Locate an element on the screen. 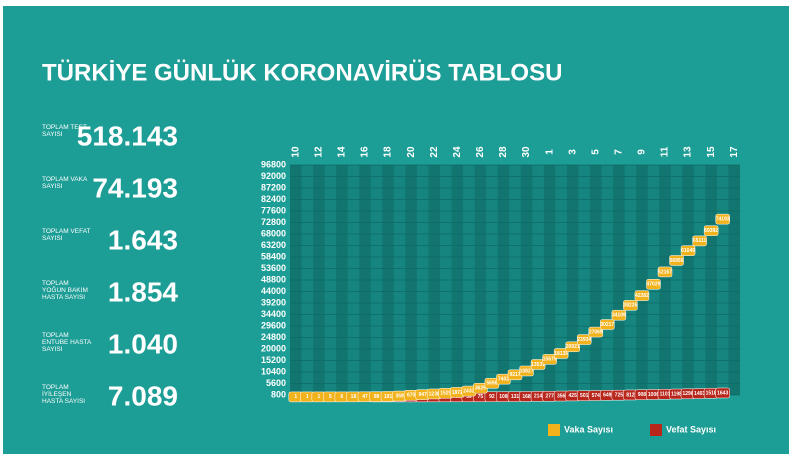 This screenshot has width=792, height=457. data-label: 1101 is located at coordinates (665, 395).